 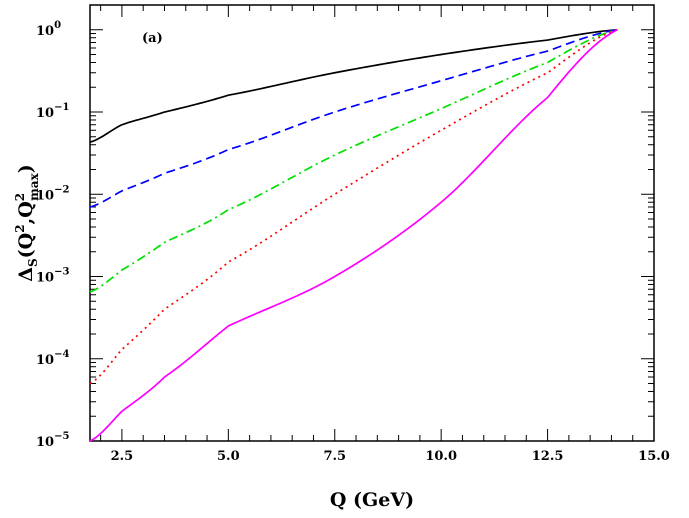 What do you see at coordinates (52, 276) in the screenshot?
I see `y-tick-label: 10⁻³` at bounding box center [52, 276].